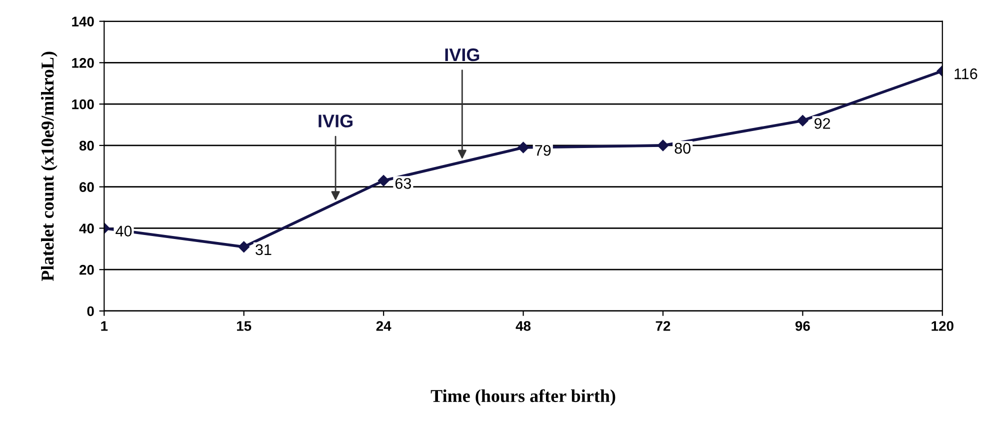  What do you see at coordinates (244, 326) in the screenshot?
I see `x-tick-label: 15` at bounding box center [244, 326].